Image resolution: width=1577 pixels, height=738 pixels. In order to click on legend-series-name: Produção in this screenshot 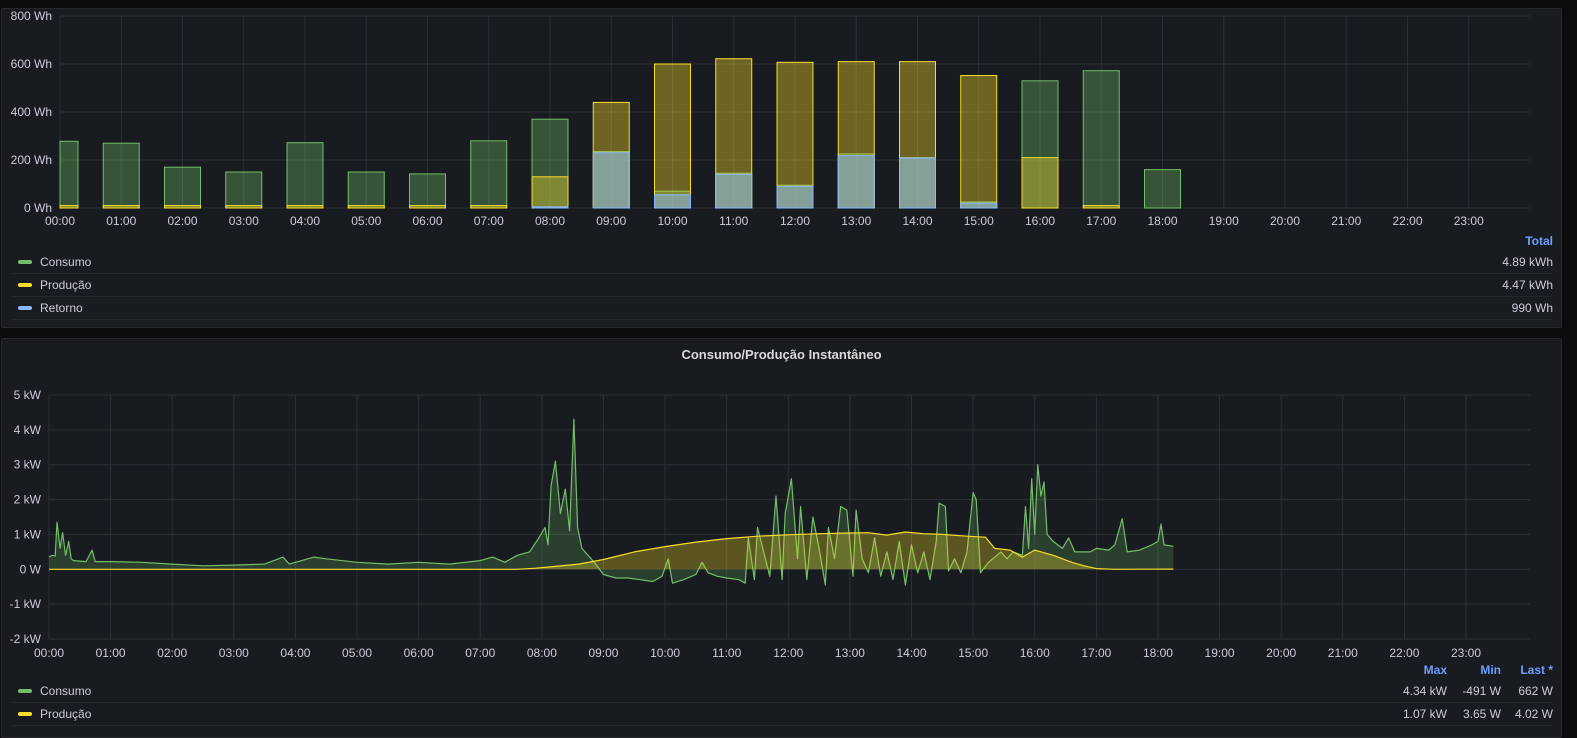, I will do `click(66, 714)`.